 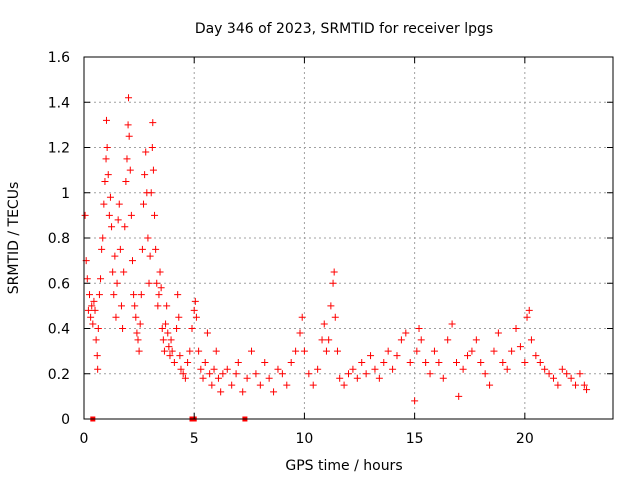 I want to click on x-tick-label: 0, so click(x=84, y=439).